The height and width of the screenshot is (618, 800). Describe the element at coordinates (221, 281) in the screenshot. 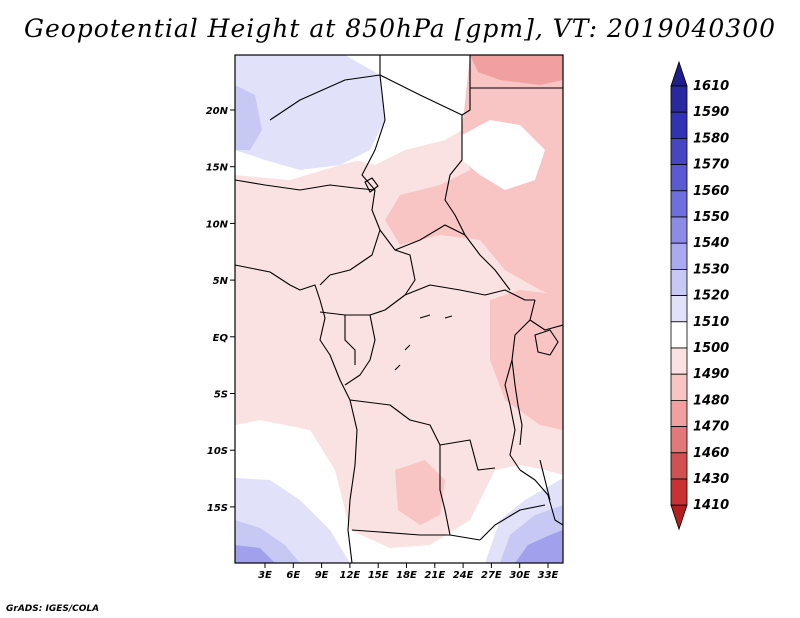

I see `lat-tick-label: 5N` at that location.